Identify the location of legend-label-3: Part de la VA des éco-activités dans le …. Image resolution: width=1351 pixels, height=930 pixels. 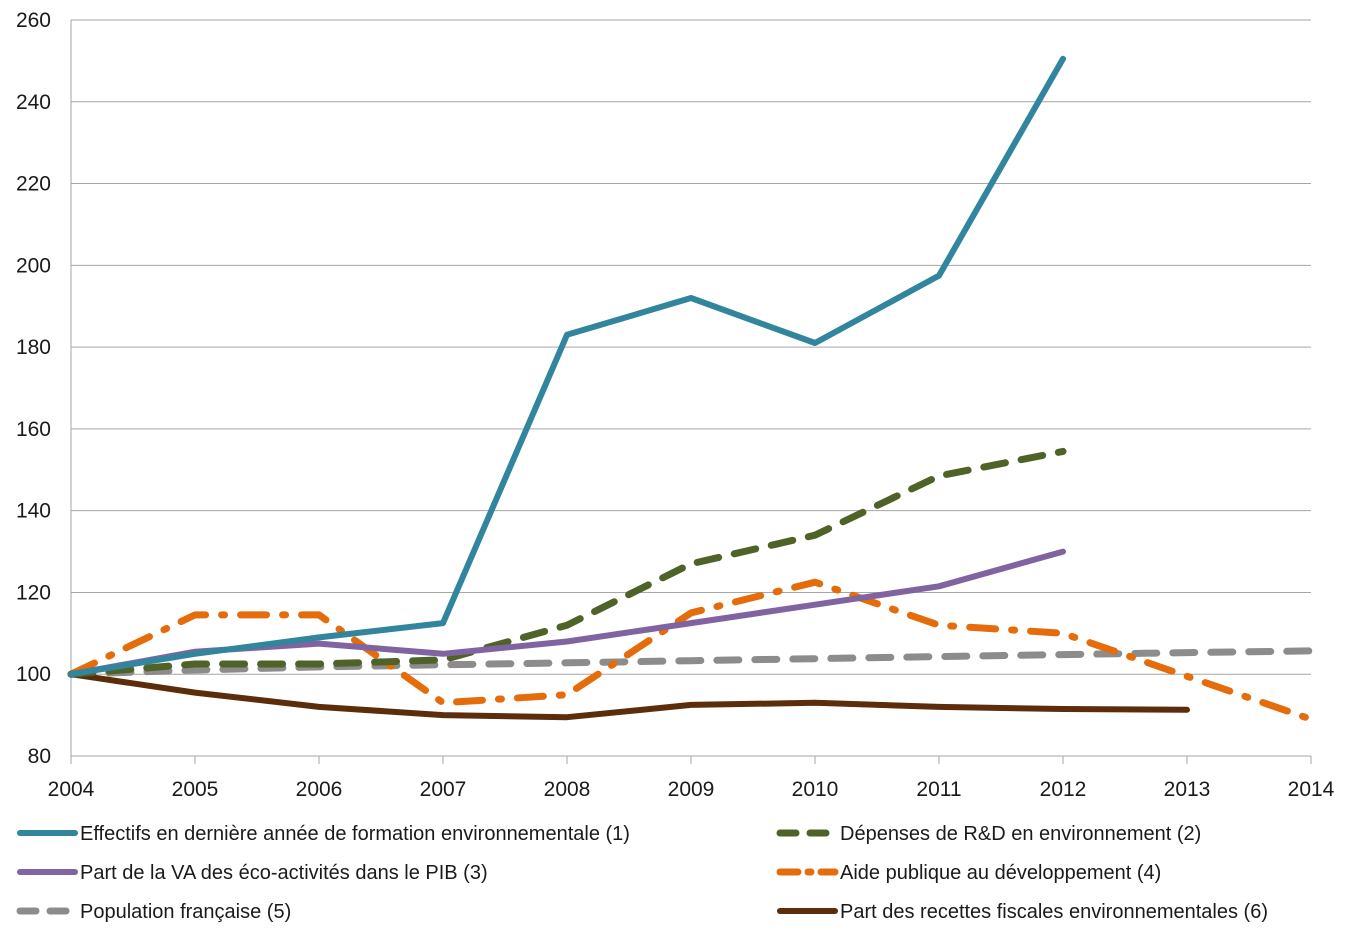
(284, 873).